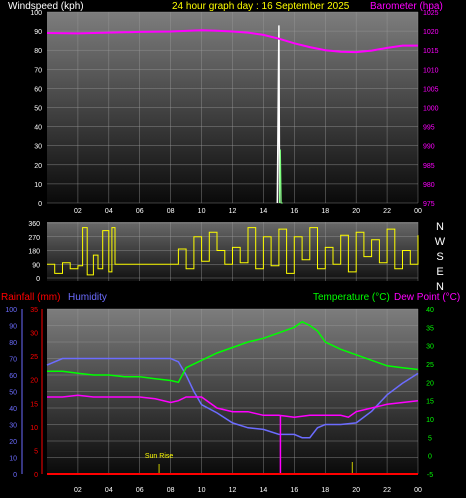  Describe the element at coordinates (159, 456) in the screenshot. I see `sunrise-label: Sun Rise` at that location.